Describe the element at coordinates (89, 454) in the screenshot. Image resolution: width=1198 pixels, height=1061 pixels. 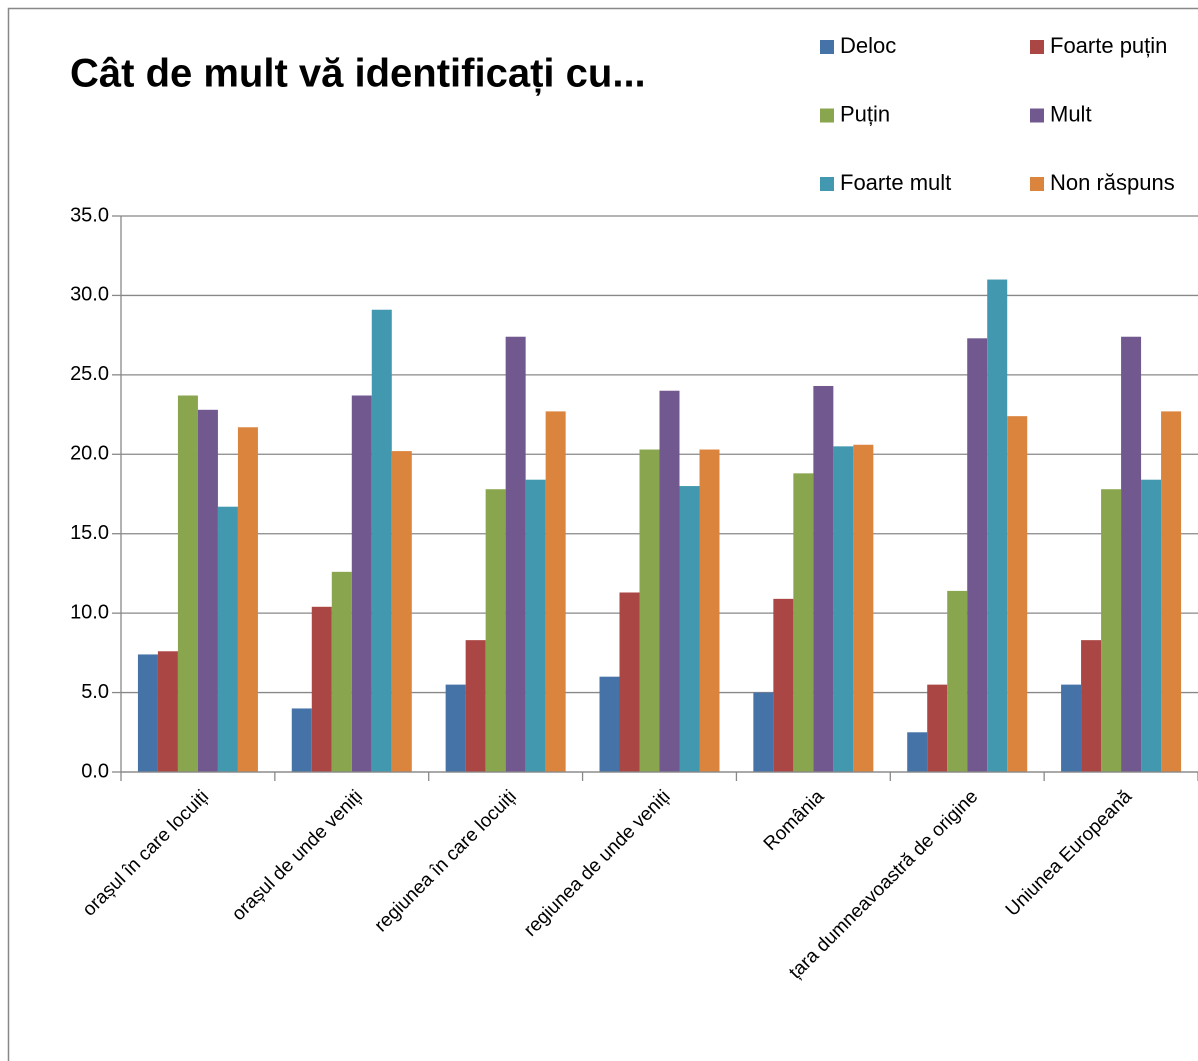
I see `y-tick-label: 20.0` at that location.